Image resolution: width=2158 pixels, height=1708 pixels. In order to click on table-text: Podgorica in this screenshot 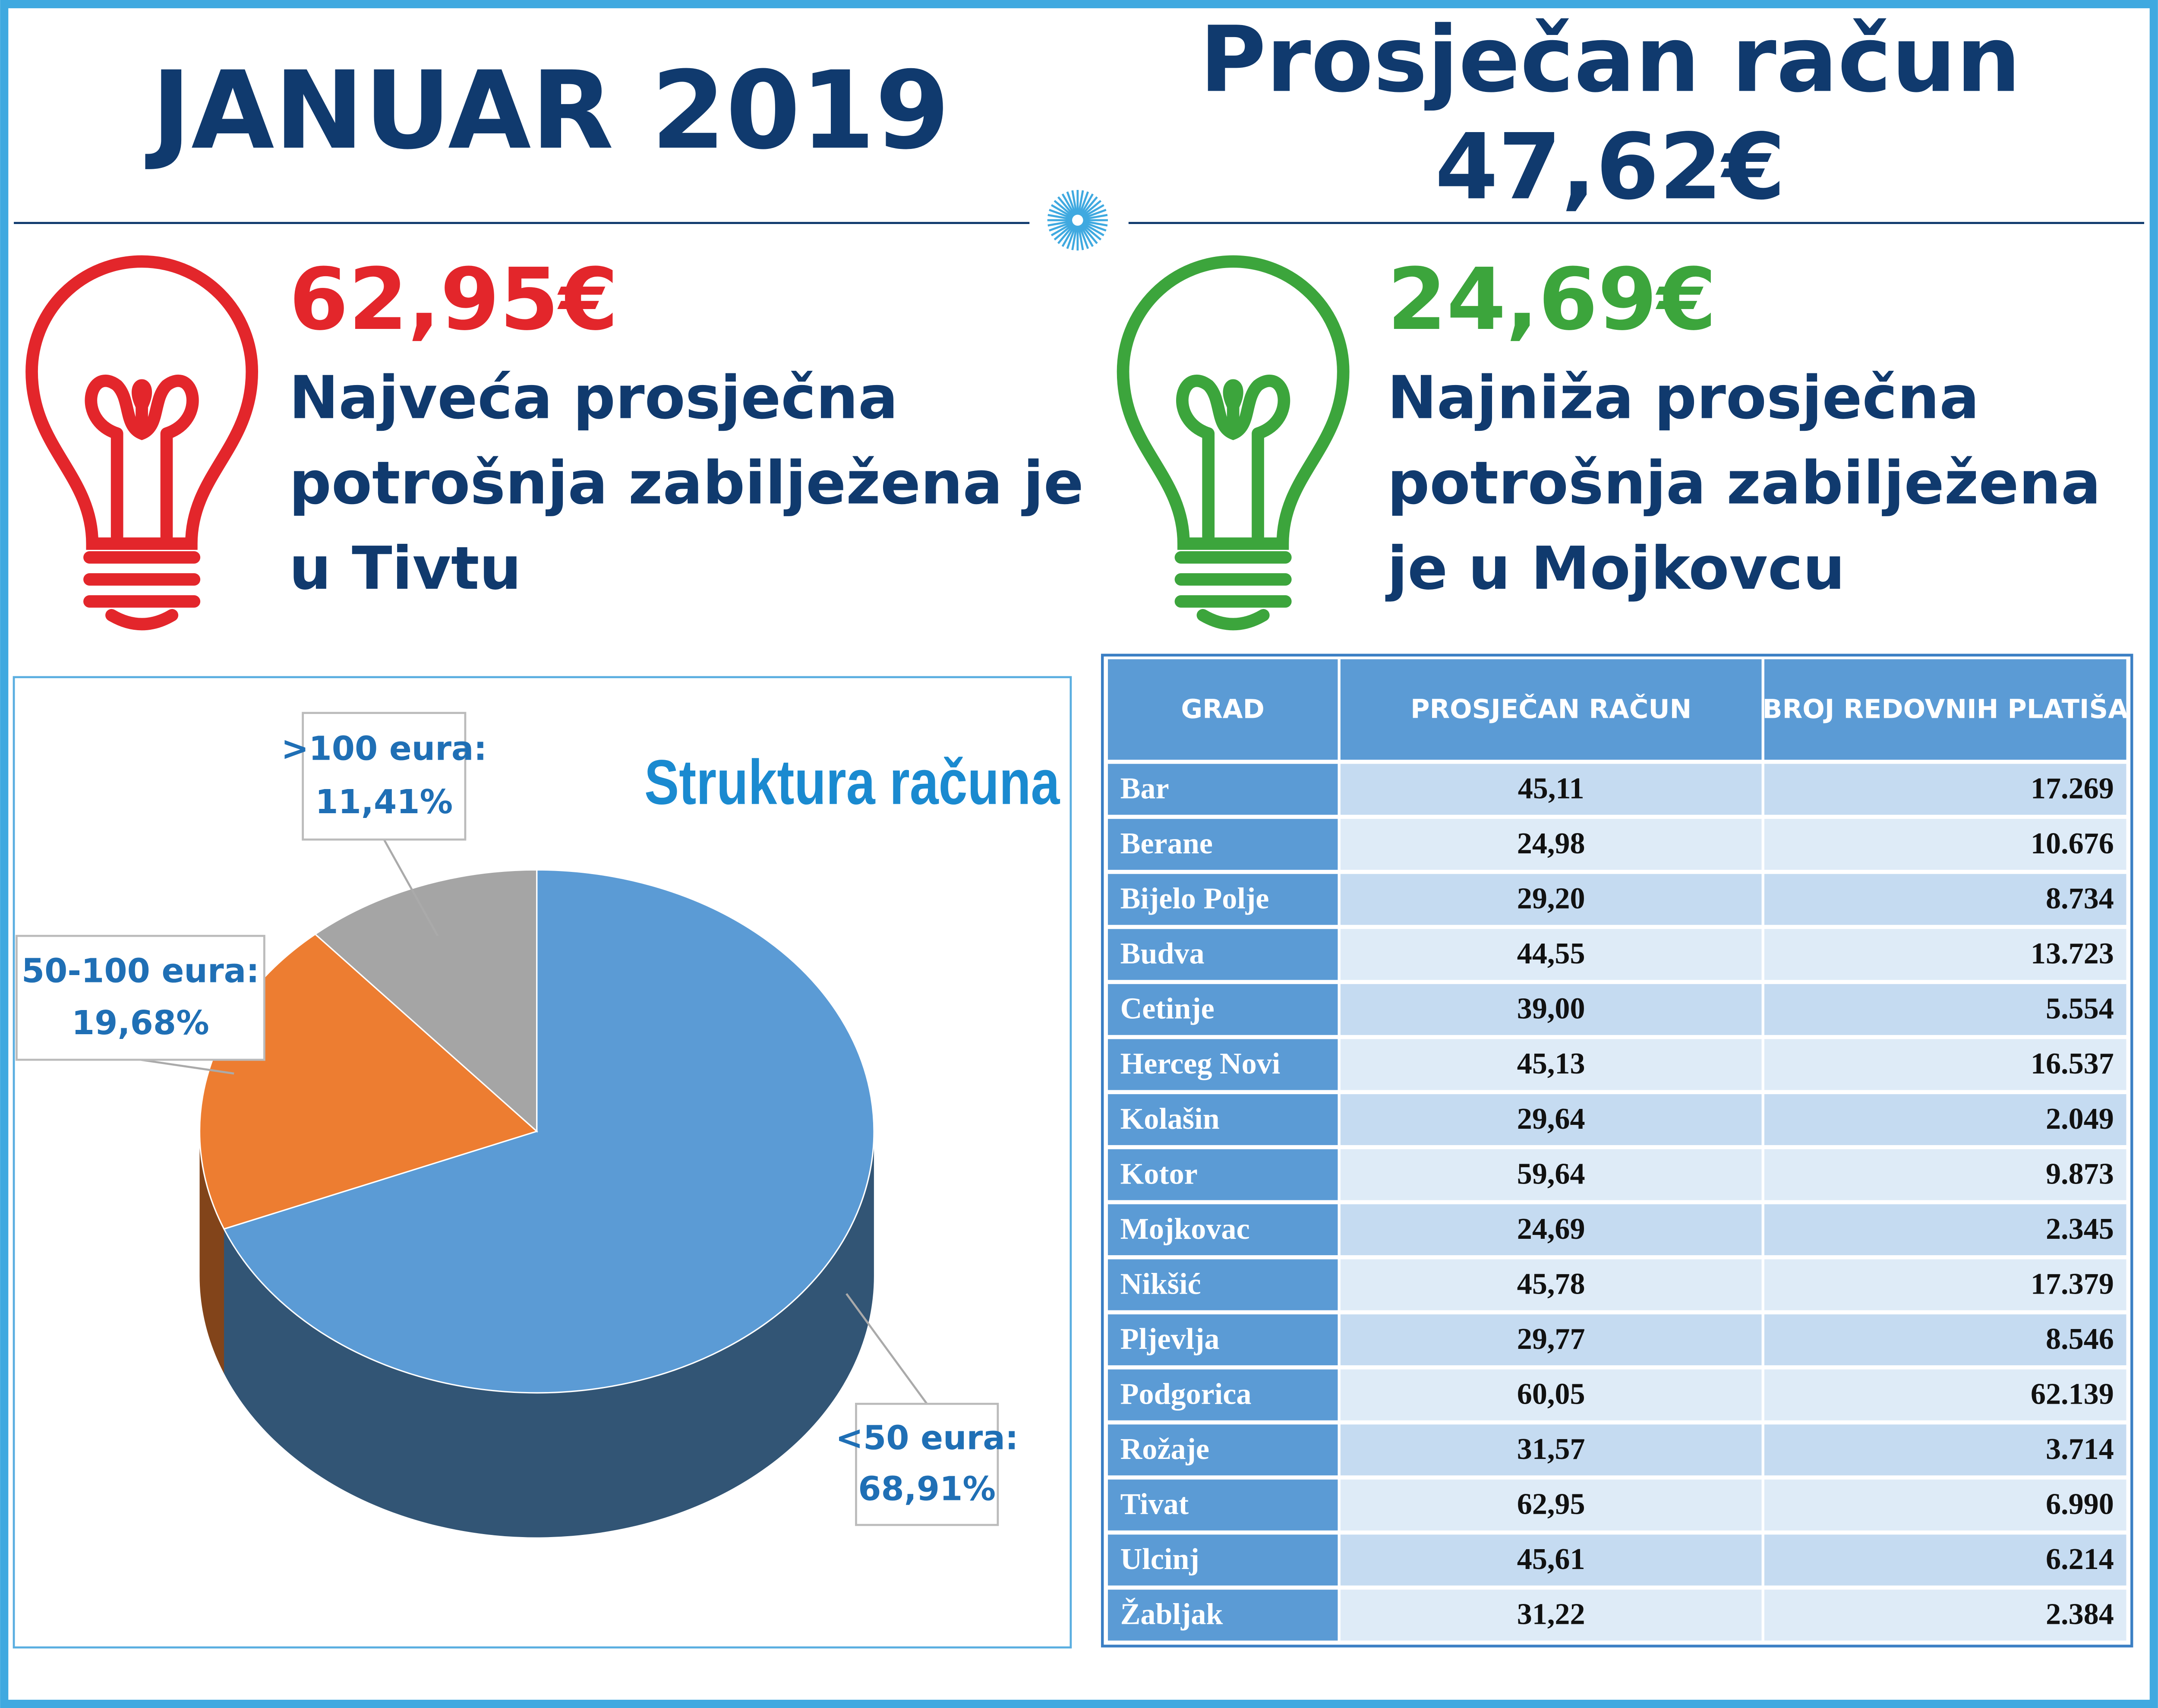, I will do `click(1186, 1394)`.